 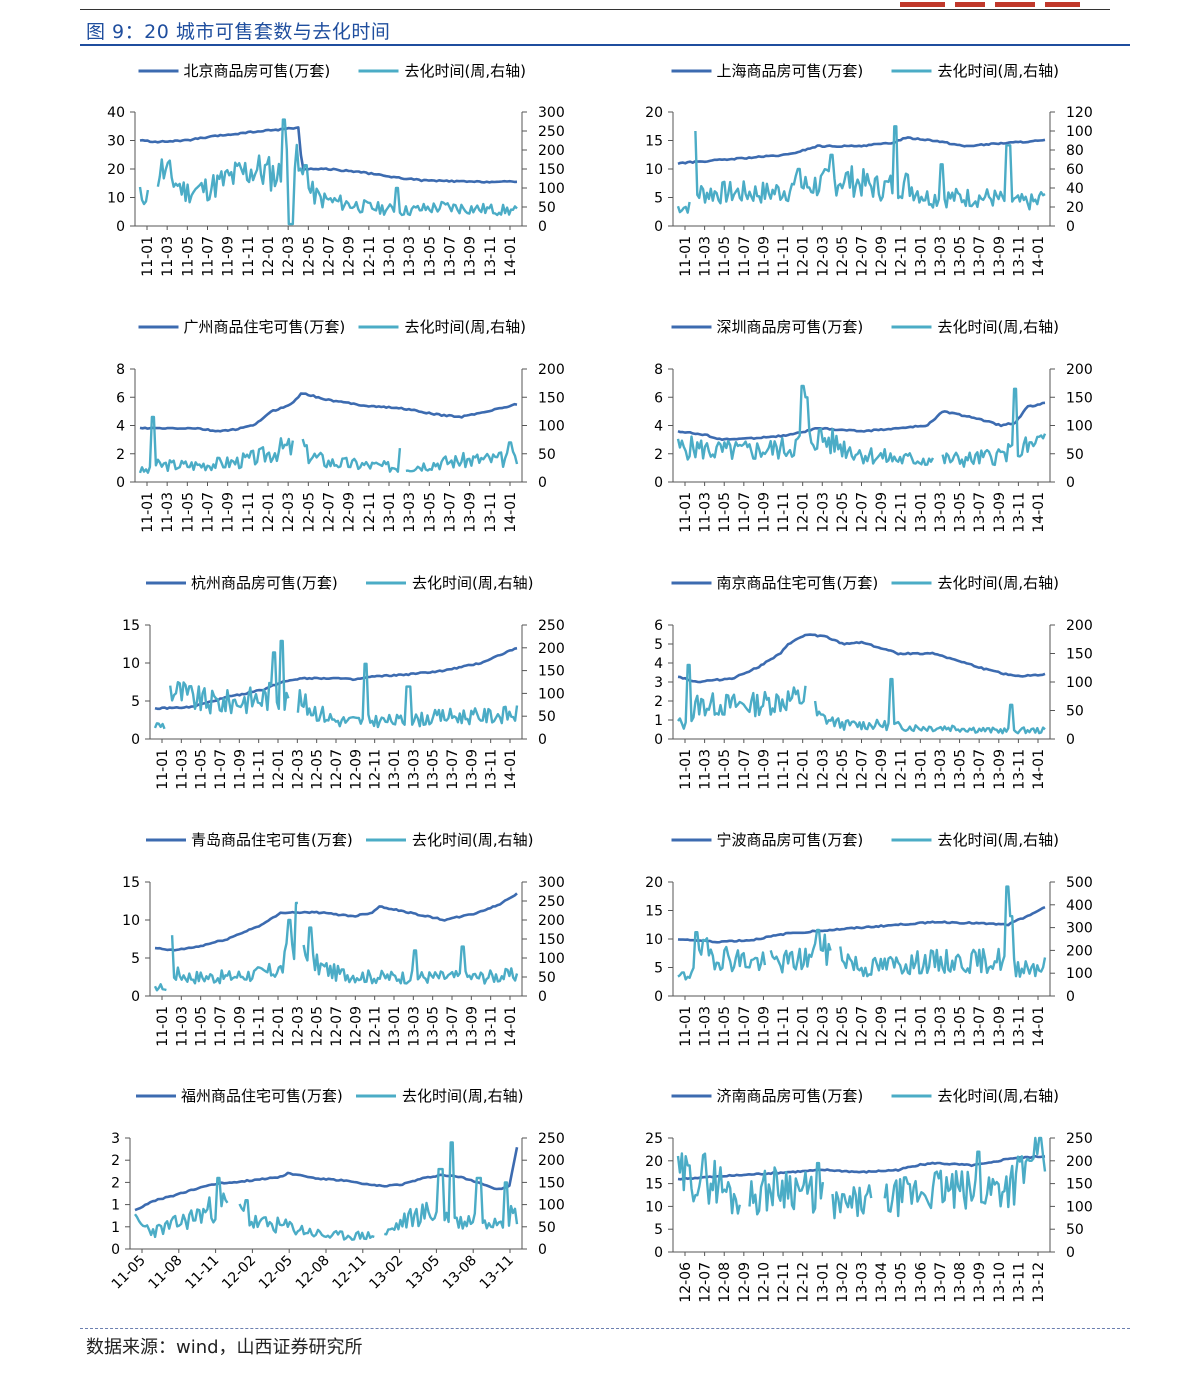 I want to click on y-left-tick-label: 3, so click(x=658, y=683).